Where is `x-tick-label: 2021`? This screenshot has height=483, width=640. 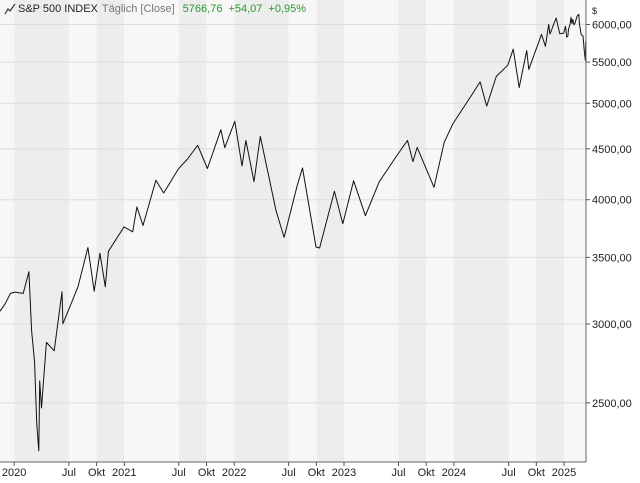 x-tick-label: 2021 is located at coordinates (124, 473).